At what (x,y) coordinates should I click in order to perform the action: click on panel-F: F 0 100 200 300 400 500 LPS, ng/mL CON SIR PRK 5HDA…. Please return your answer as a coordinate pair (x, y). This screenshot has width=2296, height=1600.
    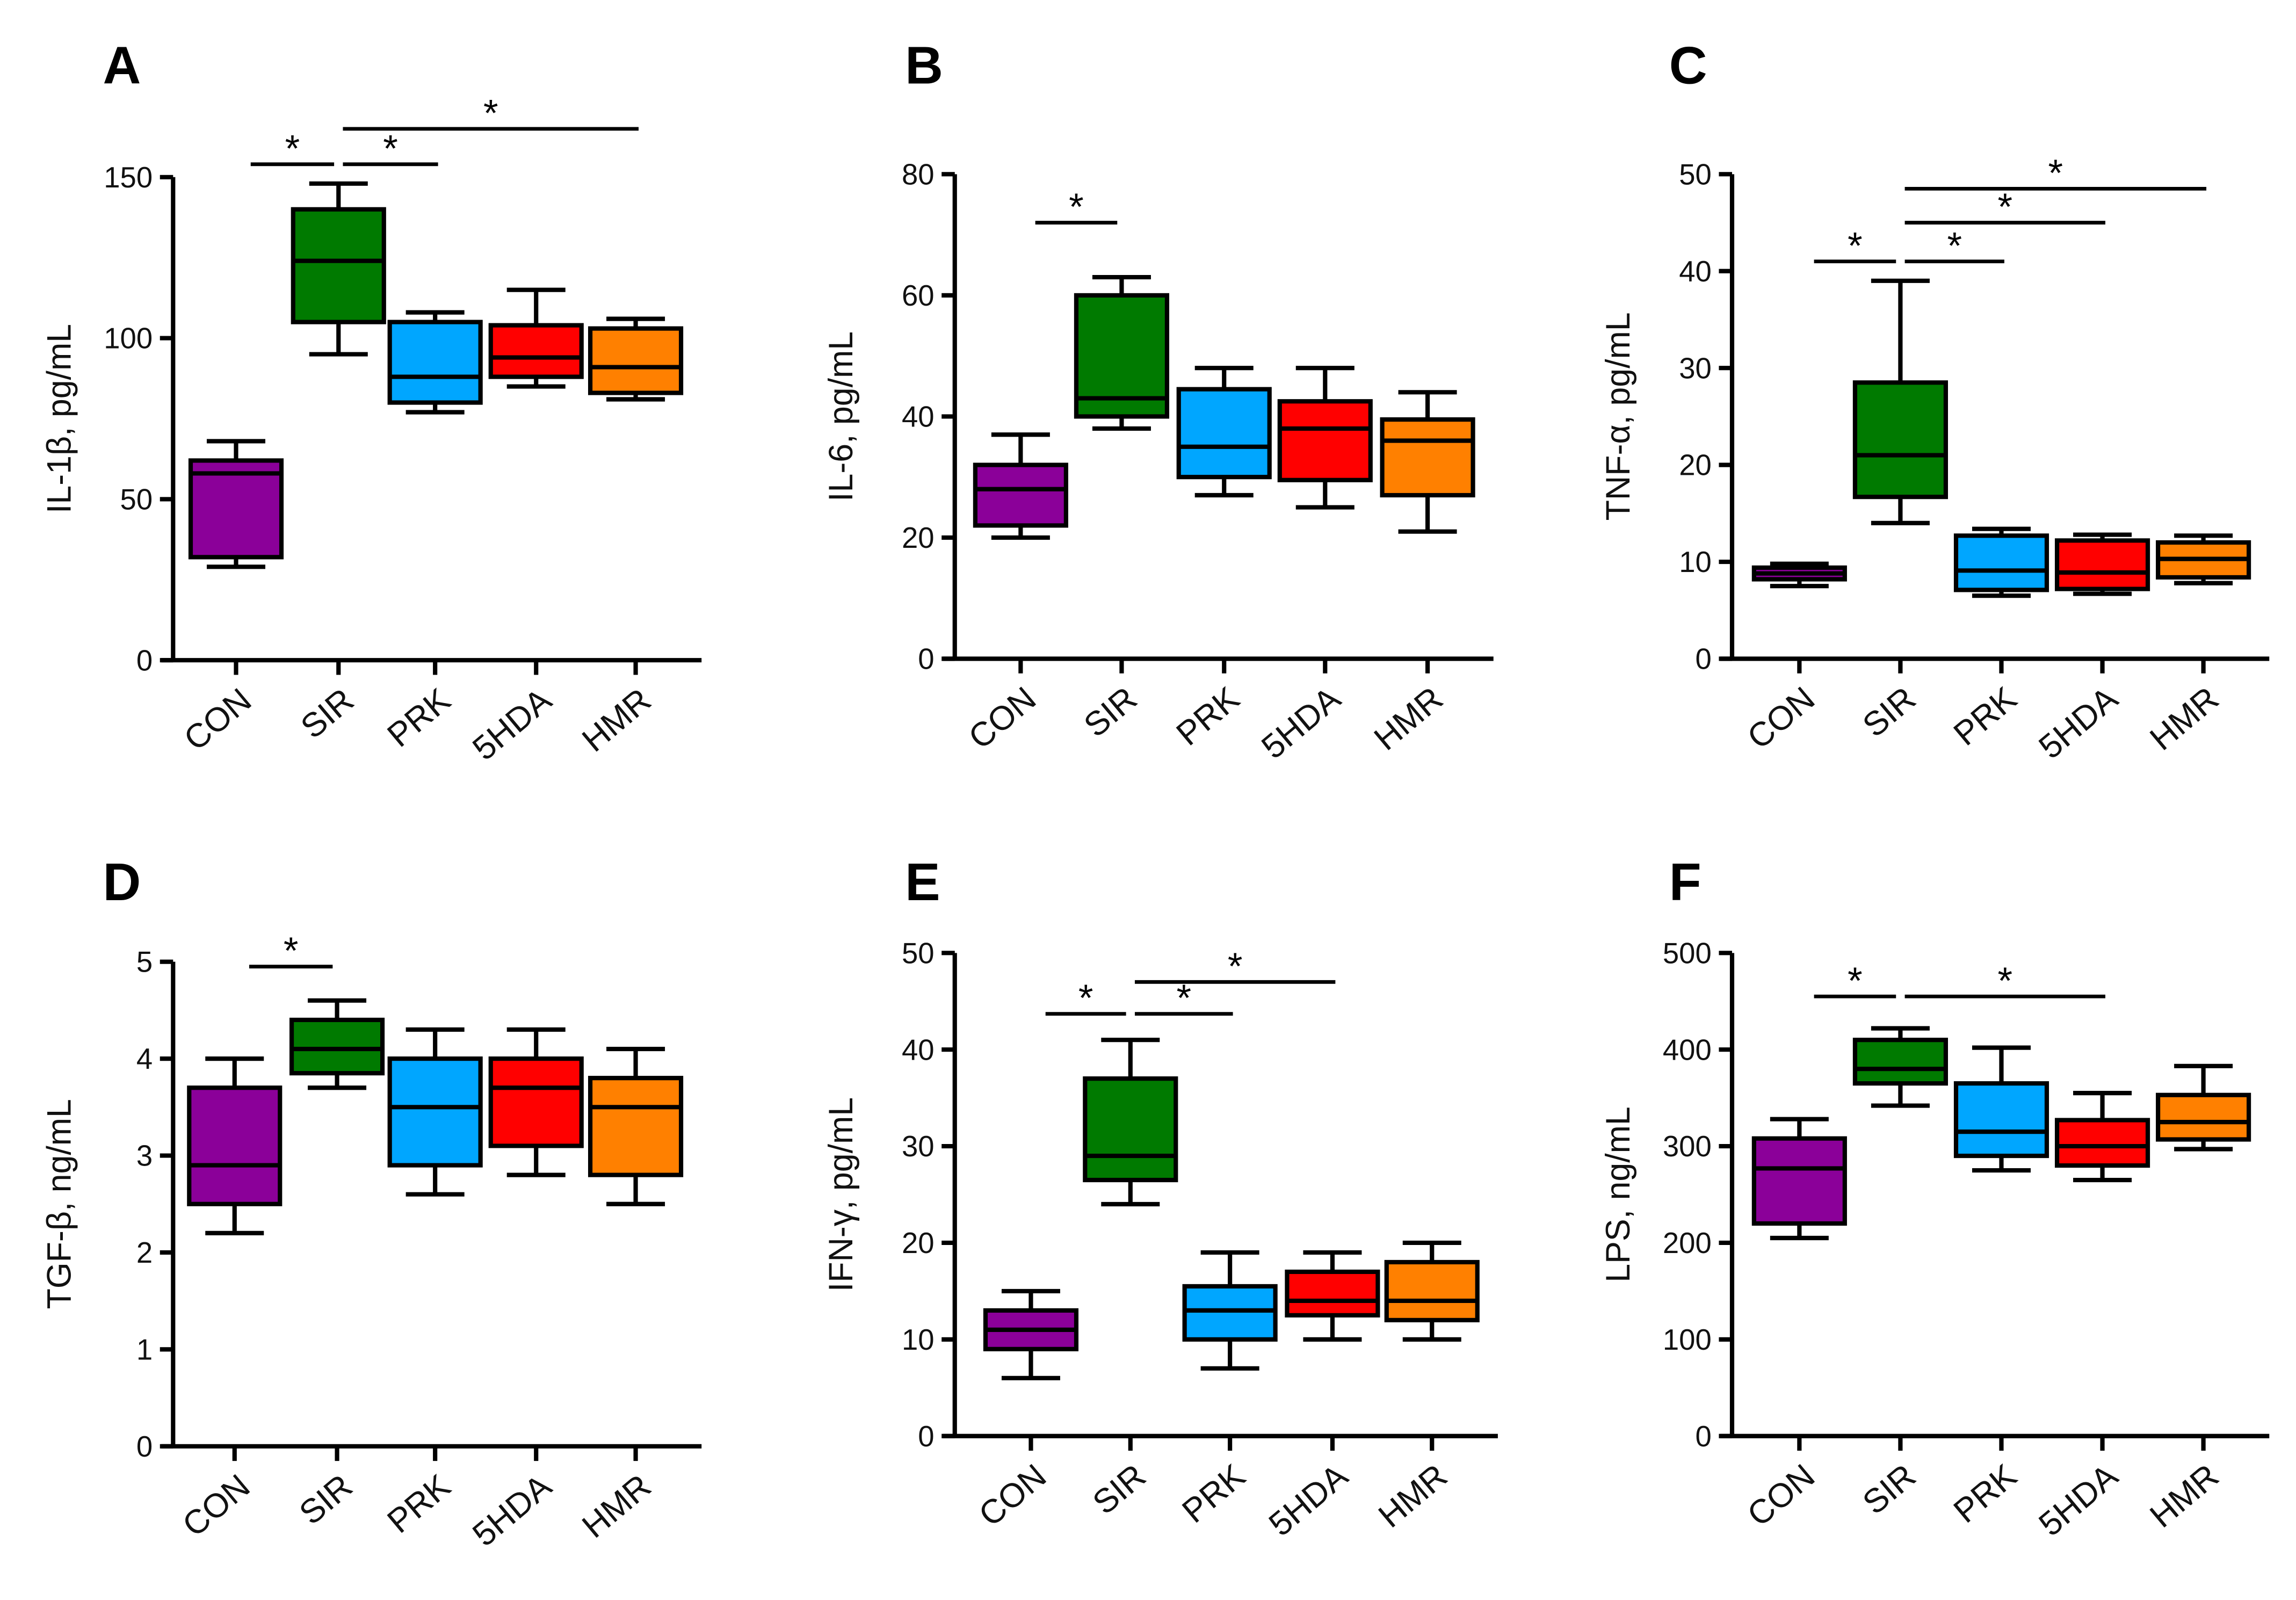
    Looking at the image, I should click on (1934, 1198).